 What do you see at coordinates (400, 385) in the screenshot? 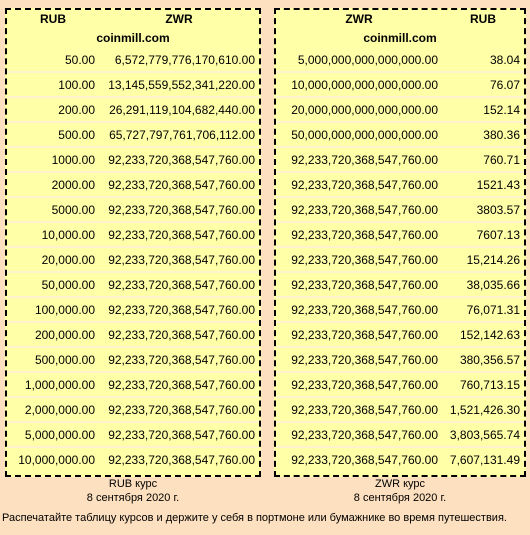
I see `table-row: 92,233,720,368,547,760.00 760,713.15` at bounding box center [400, 385].